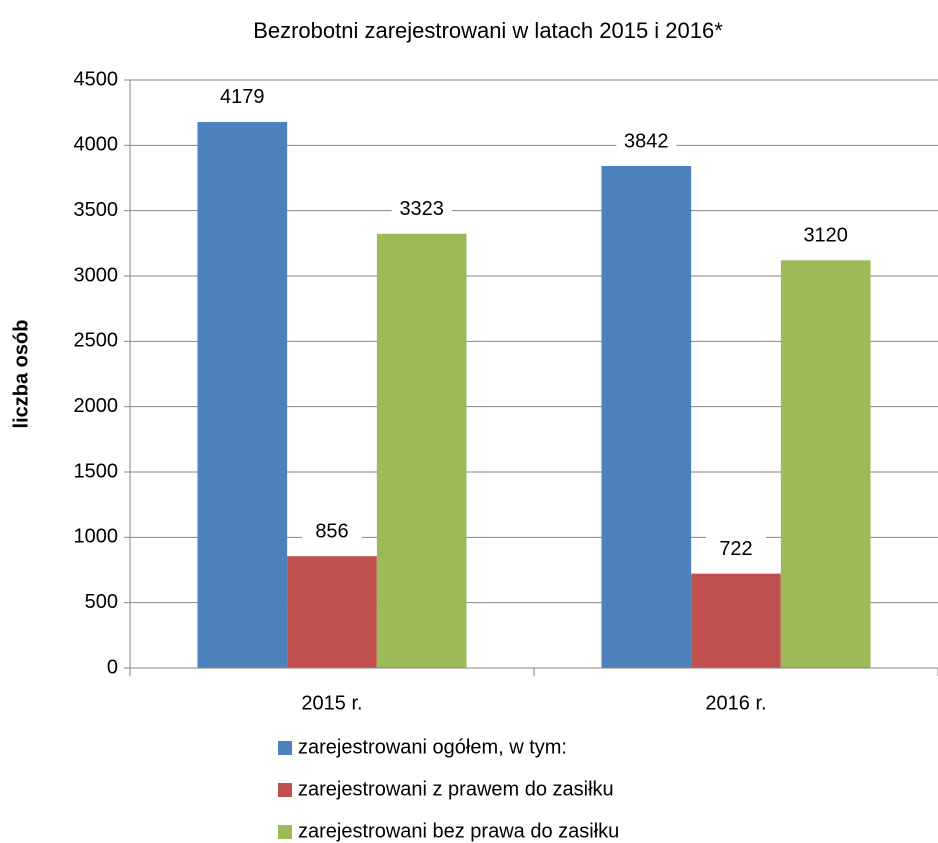  What do you see at coordinates (96, 537) in the screenshot?
I see `y-tick-label: 1000` at bounding box center [96, 537].